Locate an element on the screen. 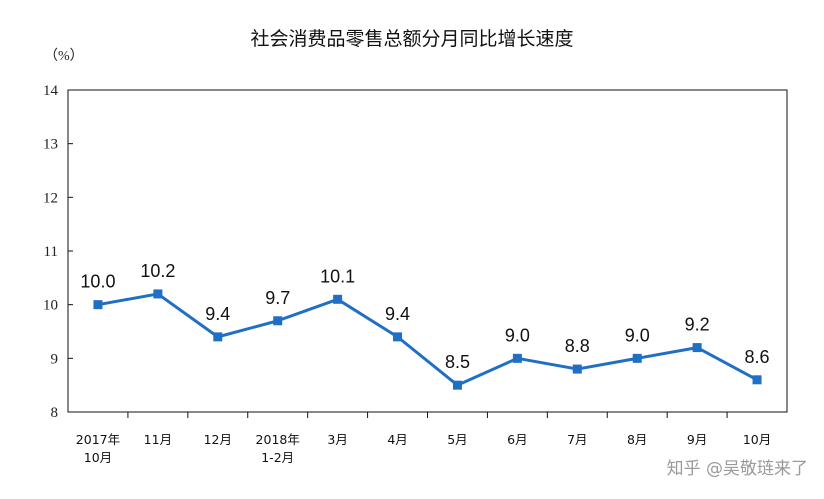  y-axis: 8 9 10 11 12 13 14 is located at coordinates (58, 252).